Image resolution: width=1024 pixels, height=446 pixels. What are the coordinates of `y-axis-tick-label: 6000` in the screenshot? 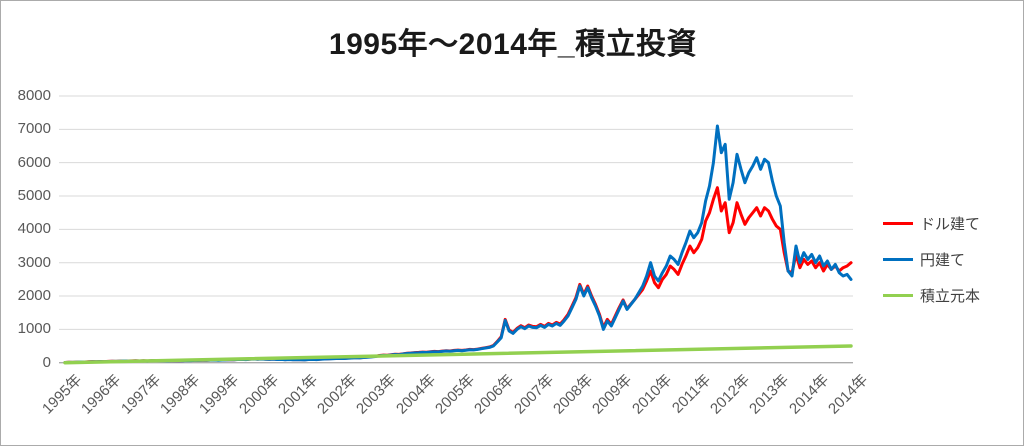 It's located at (34, 162).